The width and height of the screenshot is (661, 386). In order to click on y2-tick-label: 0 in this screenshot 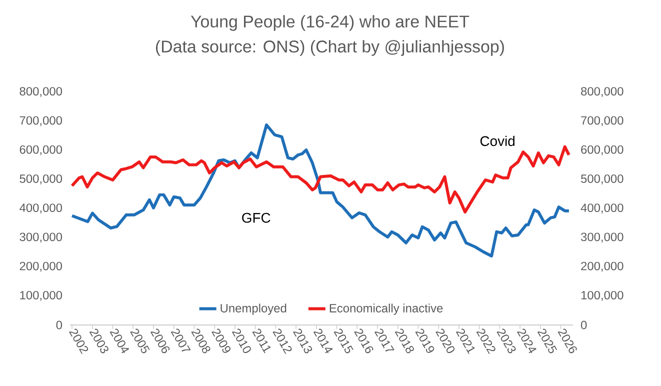, I will do `click(583, 325)`.